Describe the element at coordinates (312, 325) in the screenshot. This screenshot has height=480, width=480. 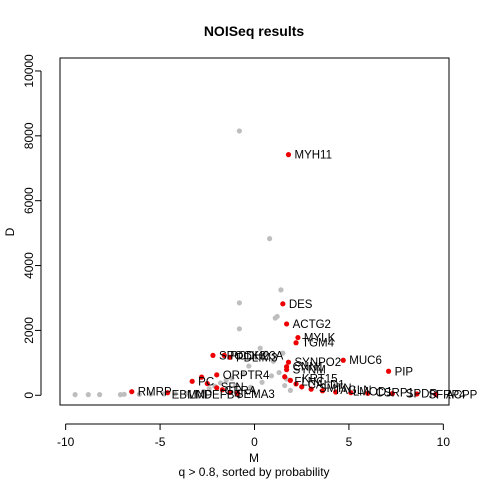
I see `gene-label: ACTG2` at that location.